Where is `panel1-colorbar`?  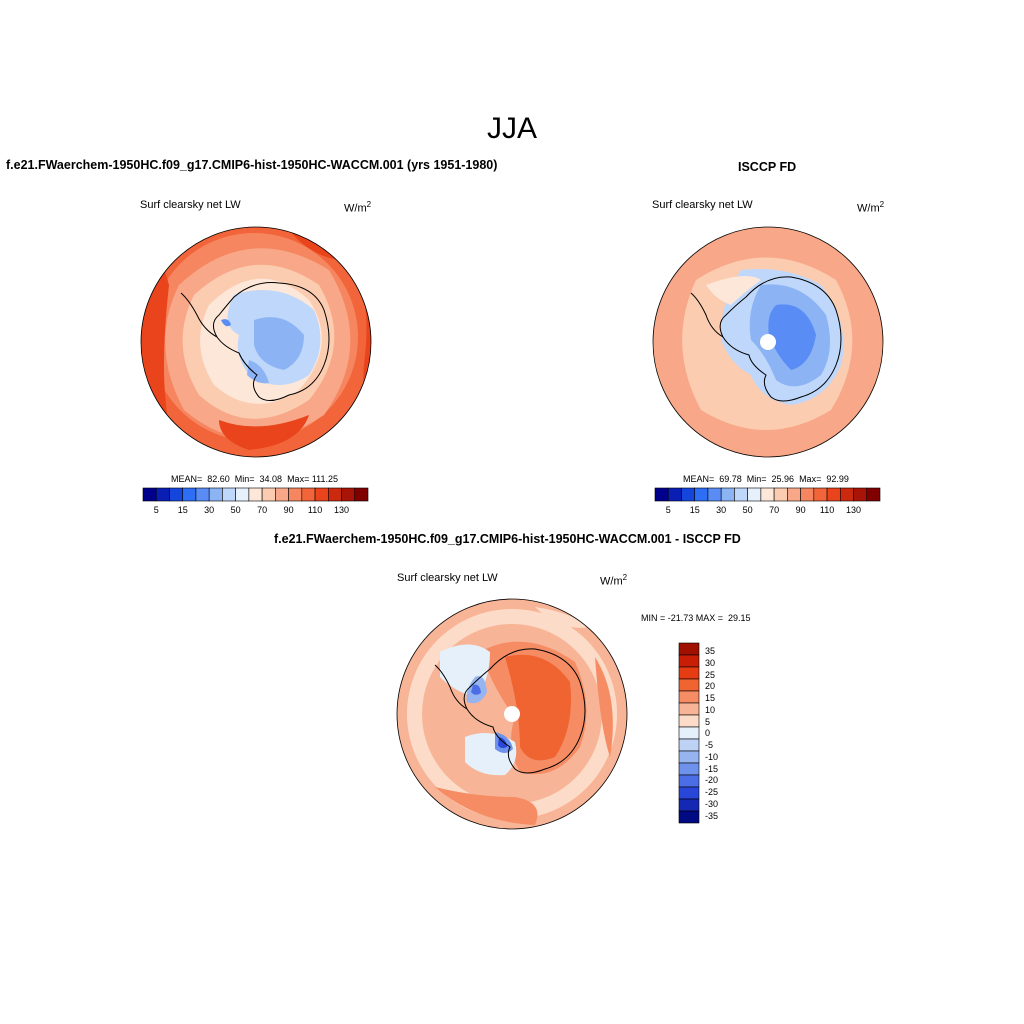 panel1-colorbar is located at coordinates (255, 494).